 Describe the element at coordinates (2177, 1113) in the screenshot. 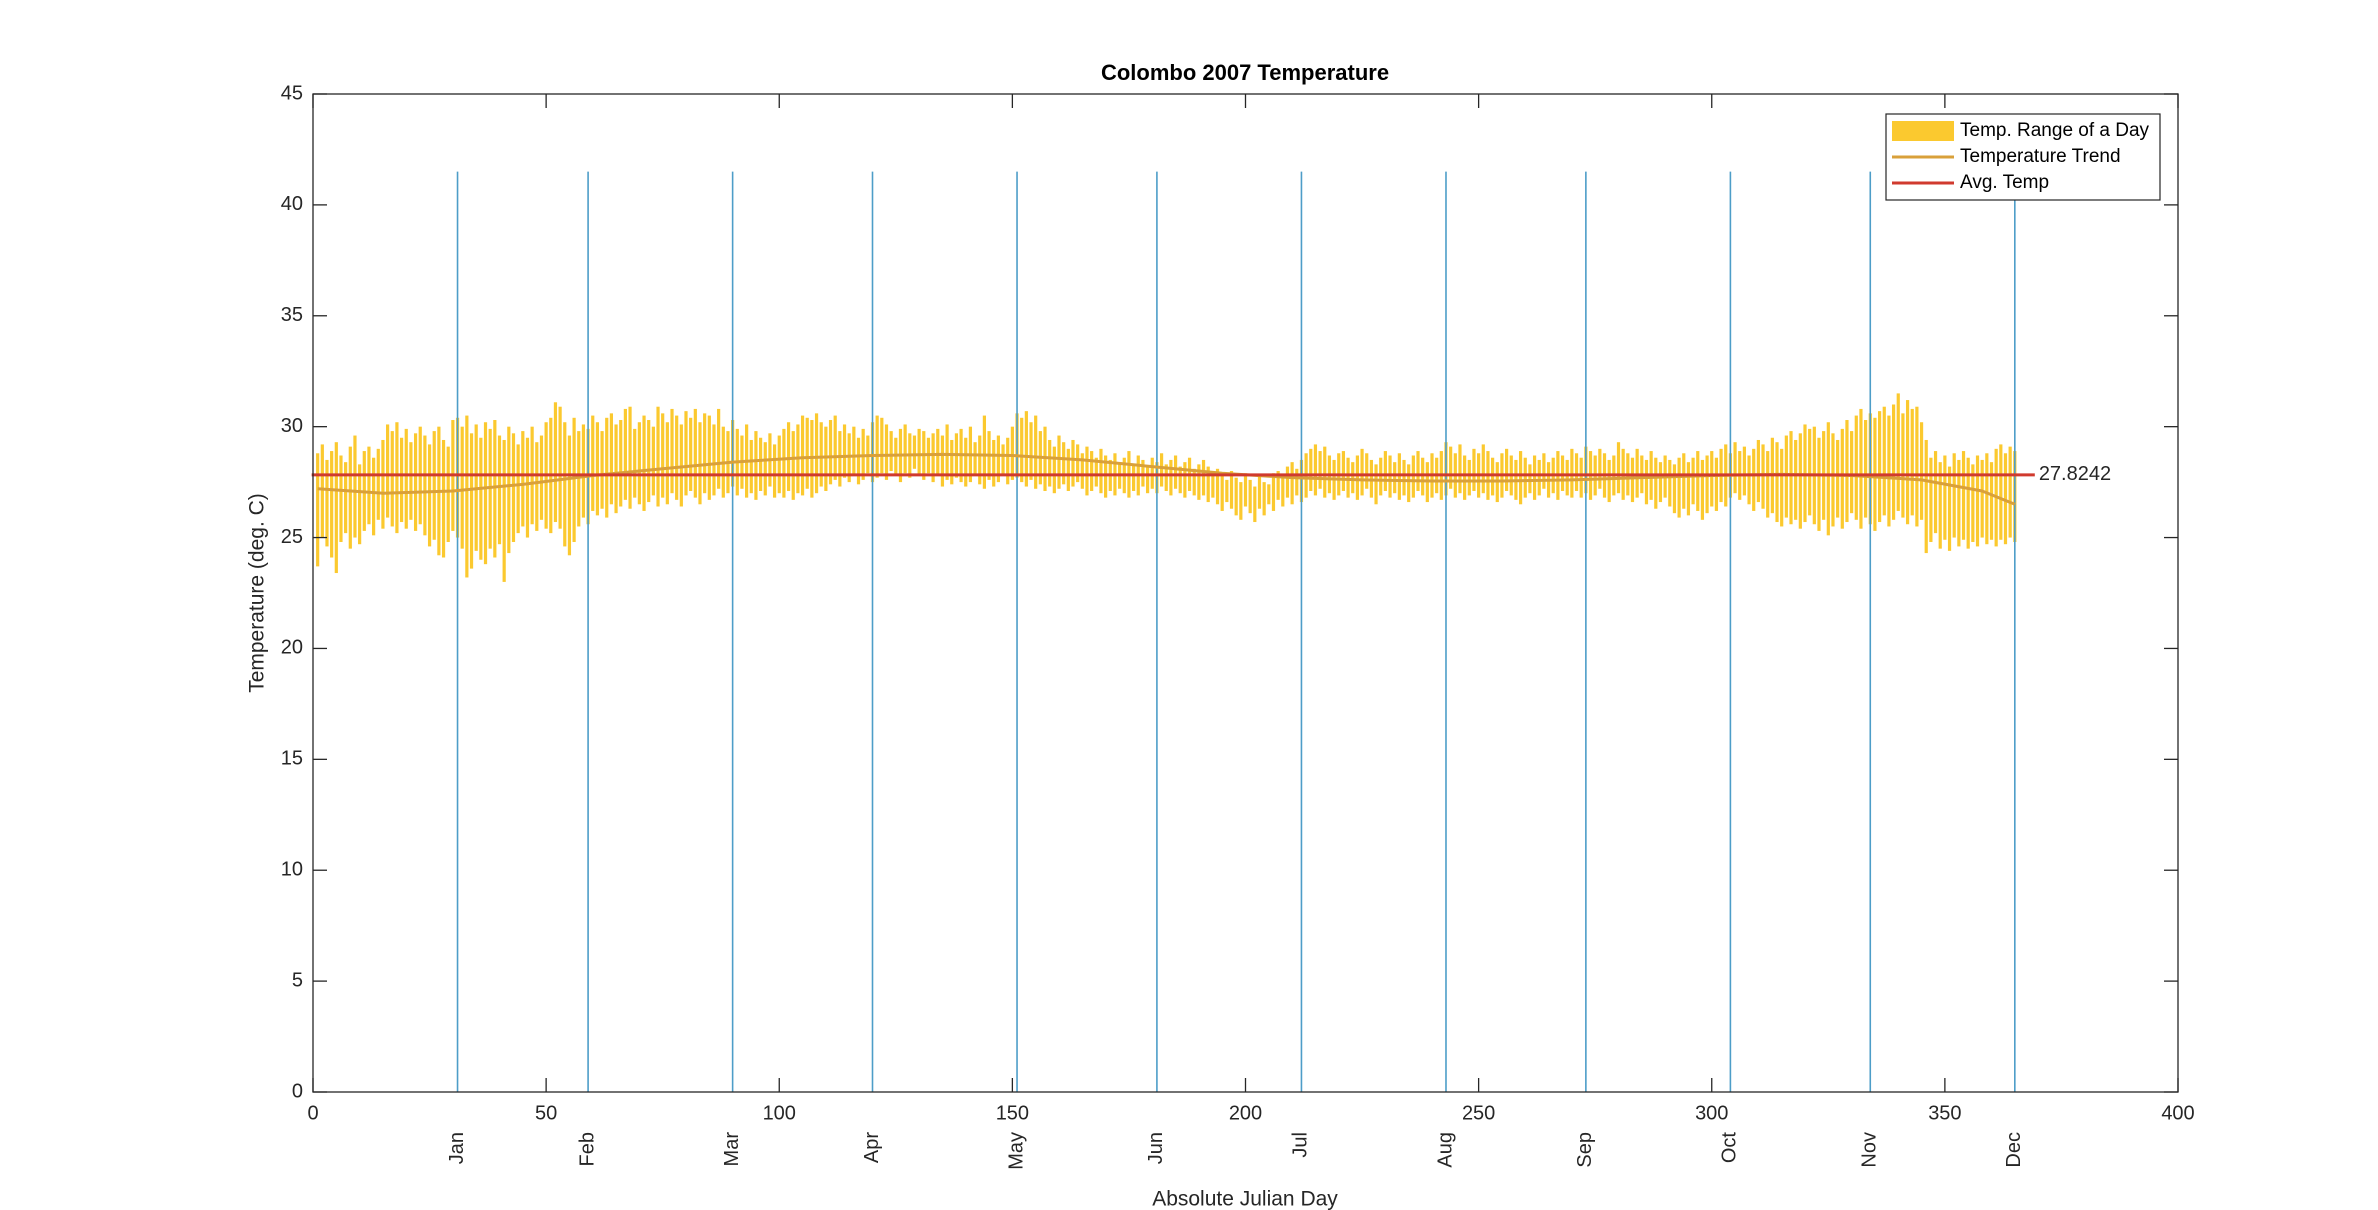

I see `x-tick-label: 400` at that location.